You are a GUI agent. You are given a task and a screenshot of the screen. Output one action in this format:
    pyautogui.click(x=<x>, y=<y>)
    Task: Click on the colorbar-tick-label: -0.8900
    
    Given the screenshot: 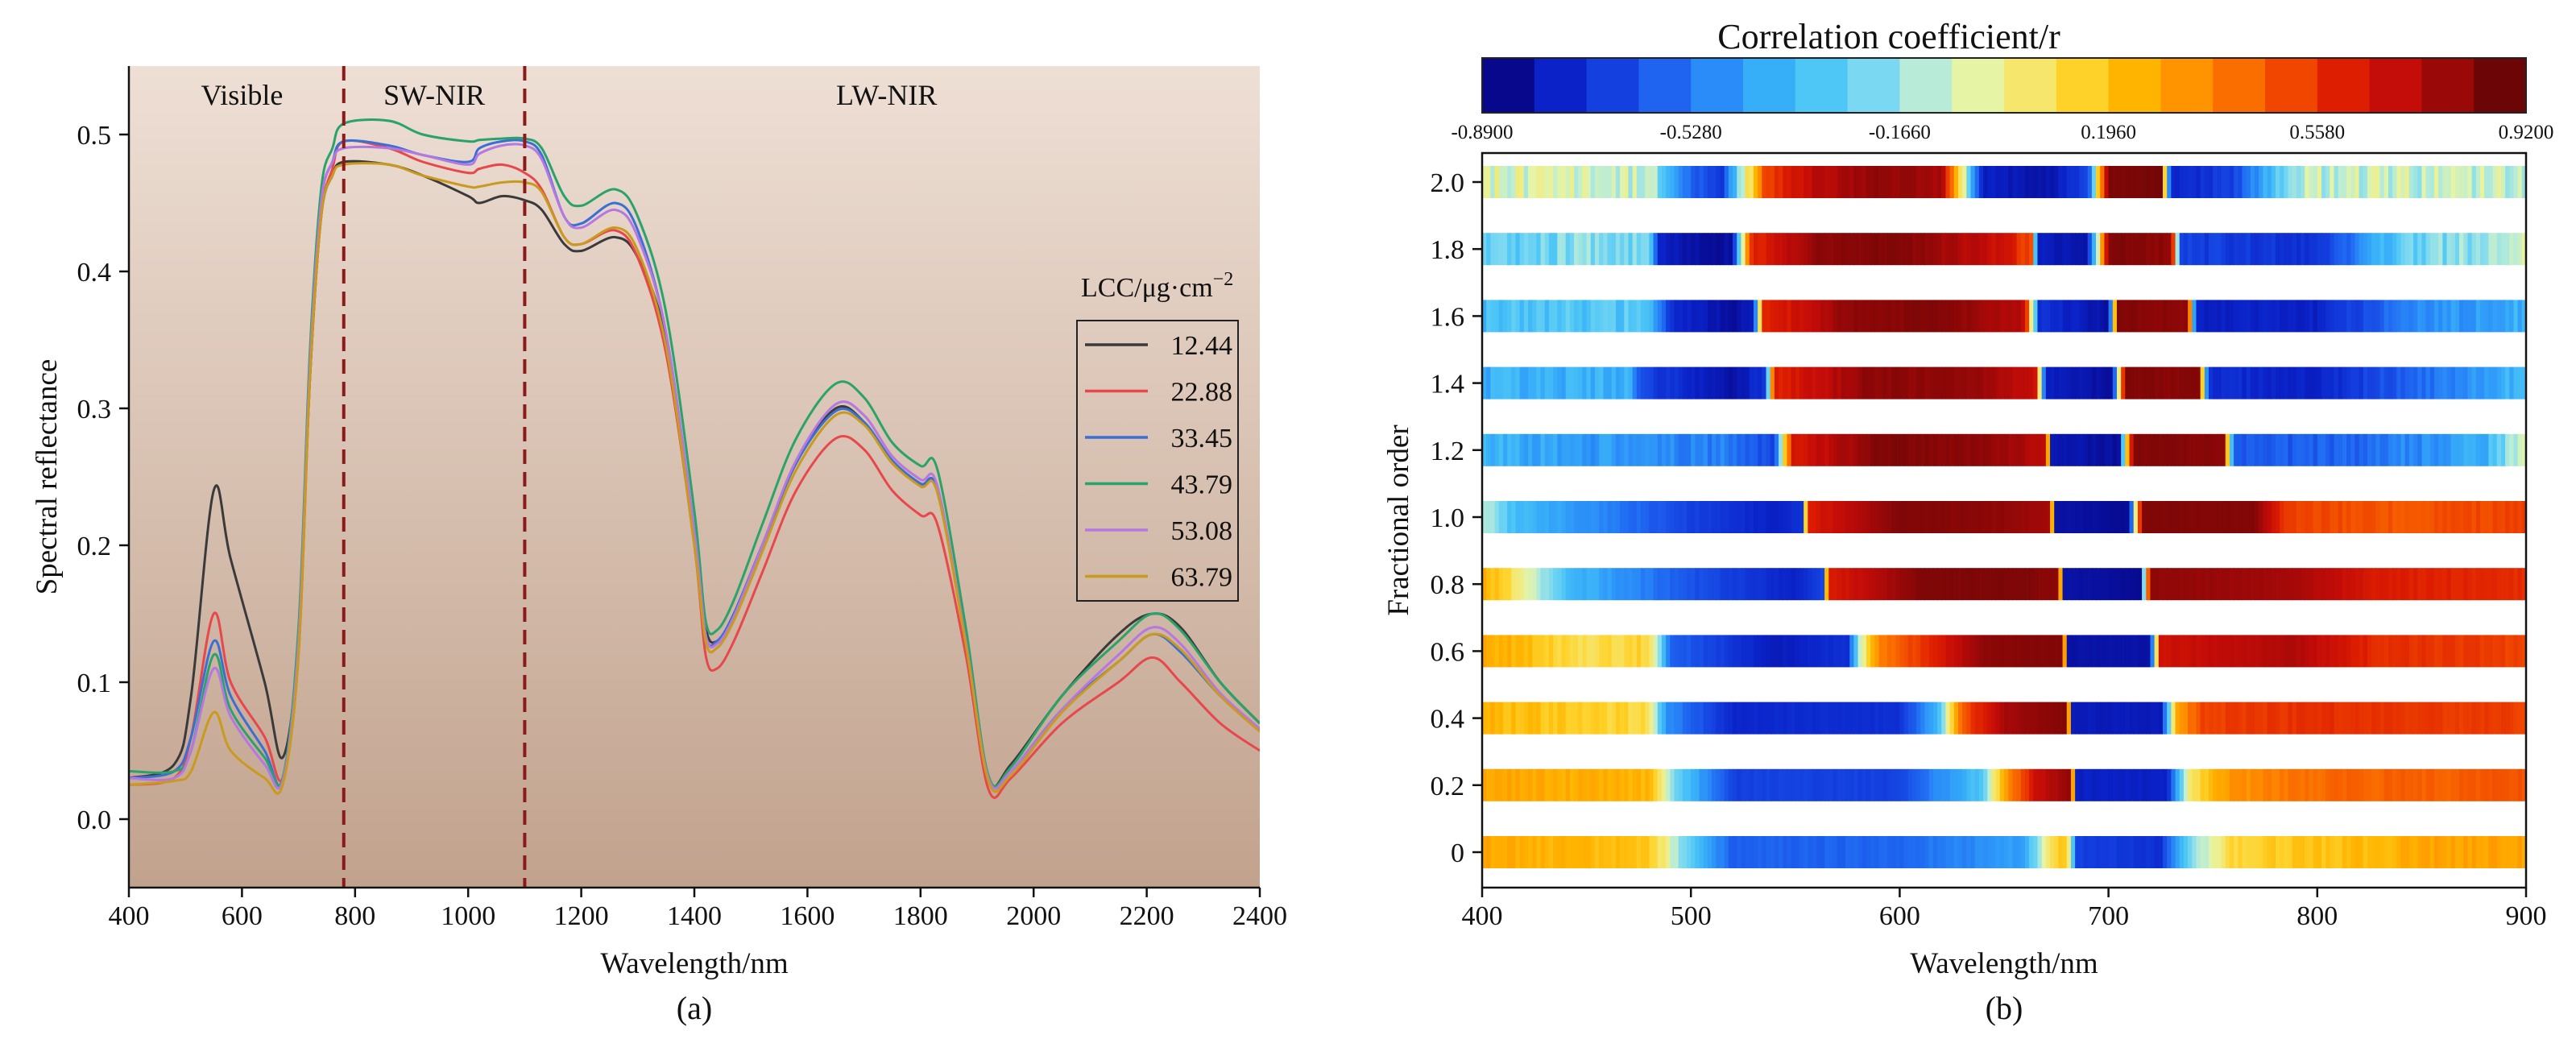 What is the action you would take?
    pyautogui.click(x=1482, y=133)
    